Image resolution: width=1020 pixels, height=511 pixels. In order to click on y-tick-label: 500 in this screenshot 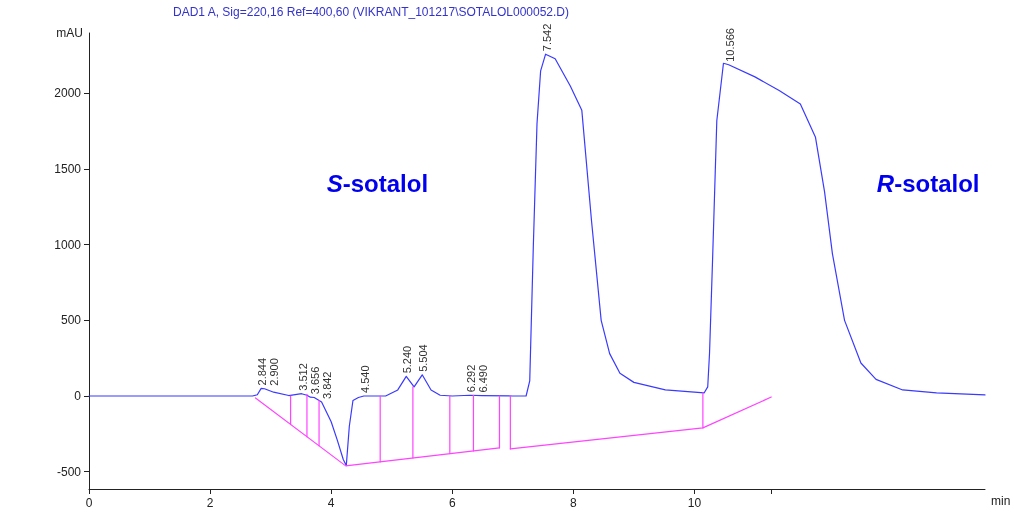, I will do `click(71, 320)`.